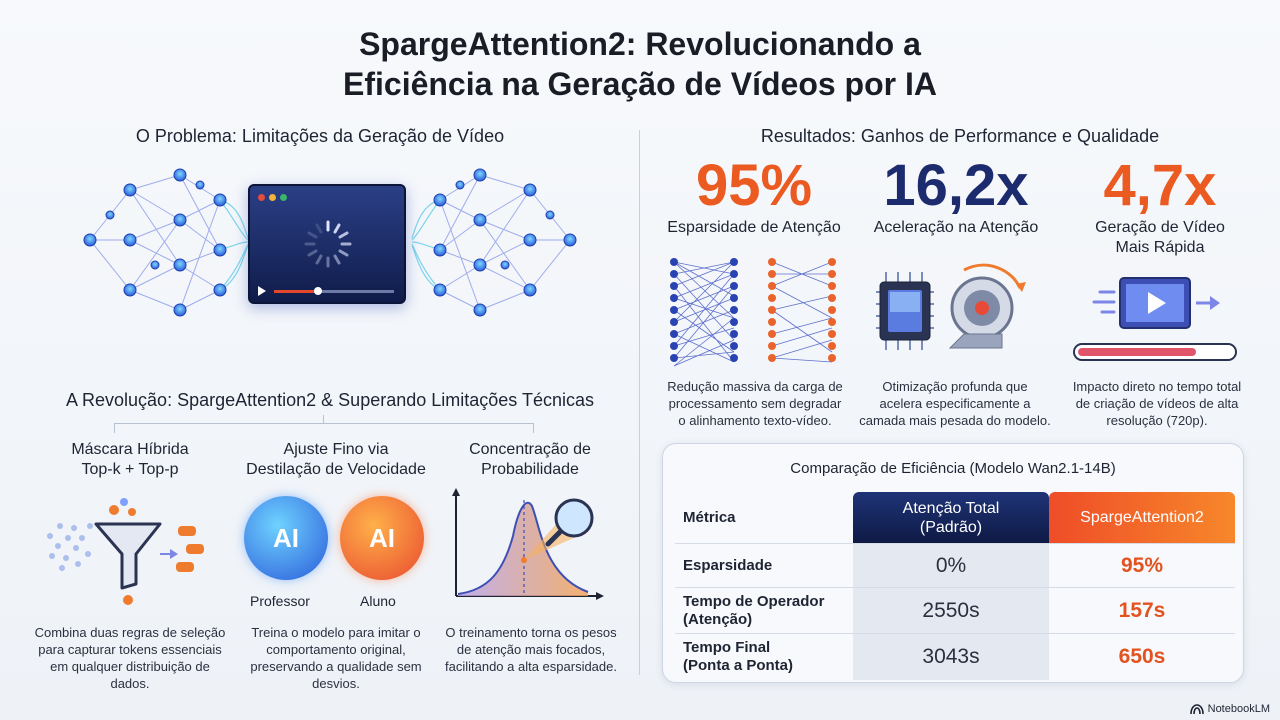 This screenshot has width=1280, height=720. I want to click on window-close-dot, so click(261, 197).